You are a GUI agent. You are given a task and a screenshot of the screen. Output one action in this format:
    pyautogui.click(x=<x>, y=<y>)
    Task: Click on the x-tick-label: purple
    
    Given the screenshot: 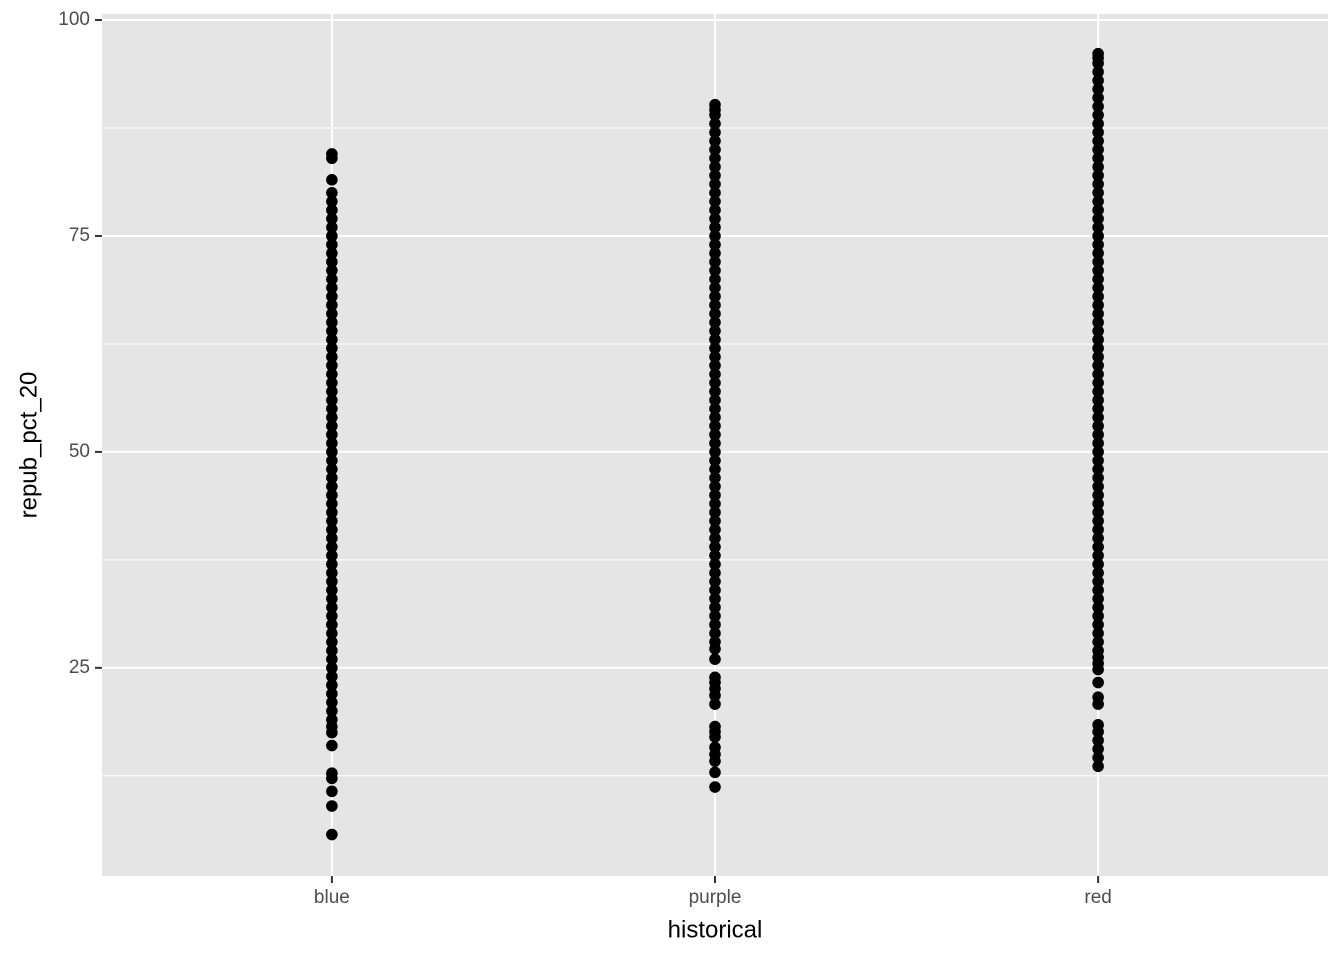 What is the action you would take?
    pyautogui.click(x=715, y=897)
    